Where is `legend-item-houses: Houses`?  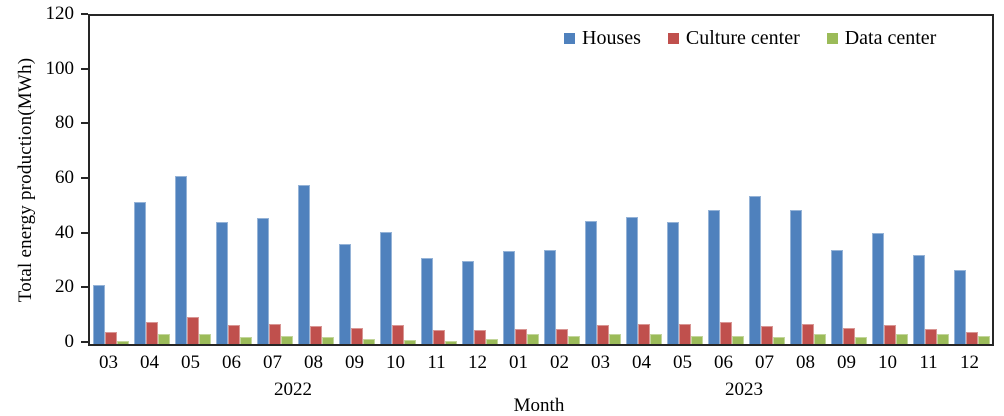
legend-item-houses: Houses is located at coordinates (602, 38).